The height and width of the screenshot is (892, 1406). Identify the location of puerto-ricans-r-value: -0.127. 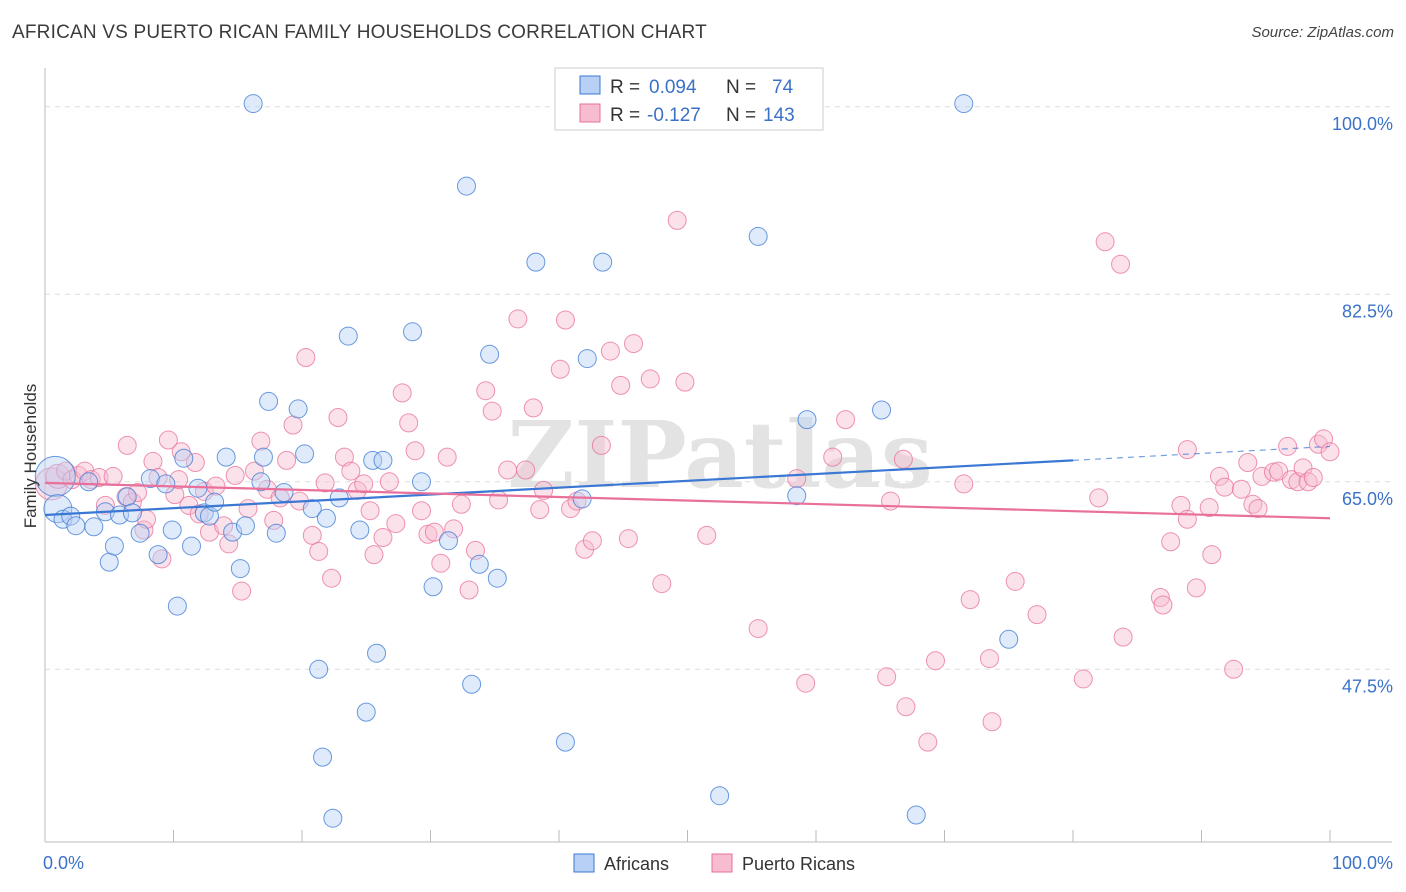
(674, 115).